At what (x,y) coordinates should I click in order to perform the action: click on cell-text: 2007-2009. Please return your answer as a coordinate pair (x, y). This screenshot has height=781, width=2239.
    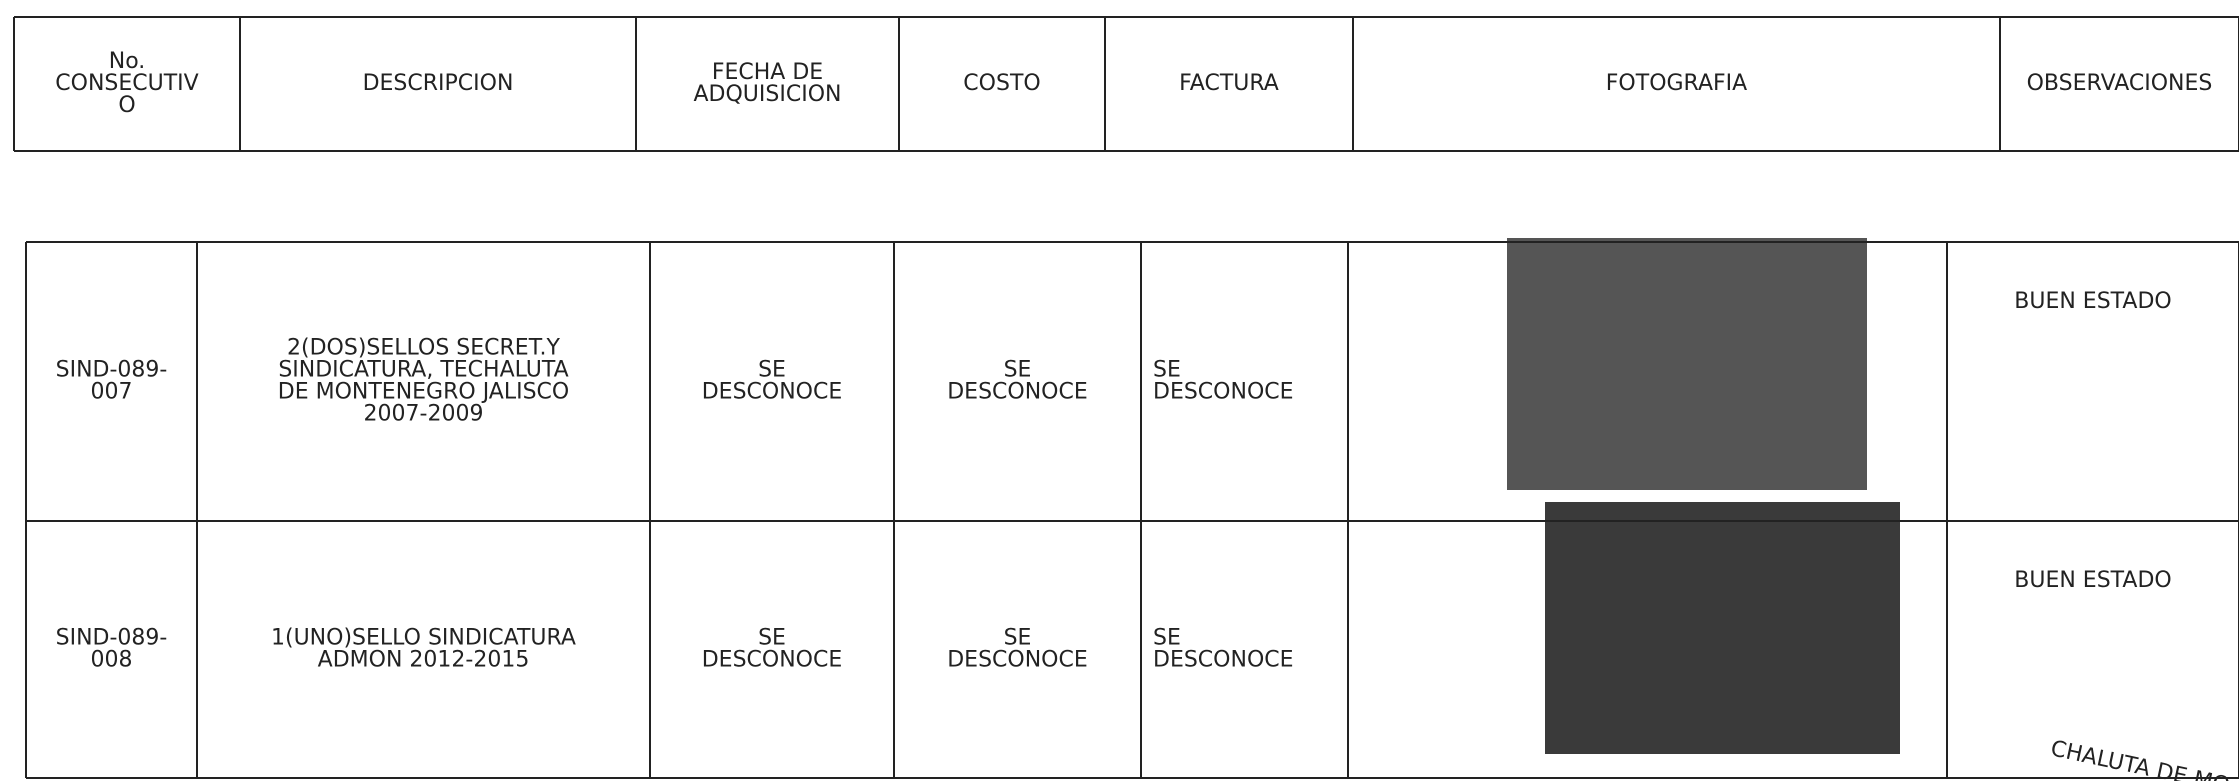
    Looking at the image, I should click on (424, 414).